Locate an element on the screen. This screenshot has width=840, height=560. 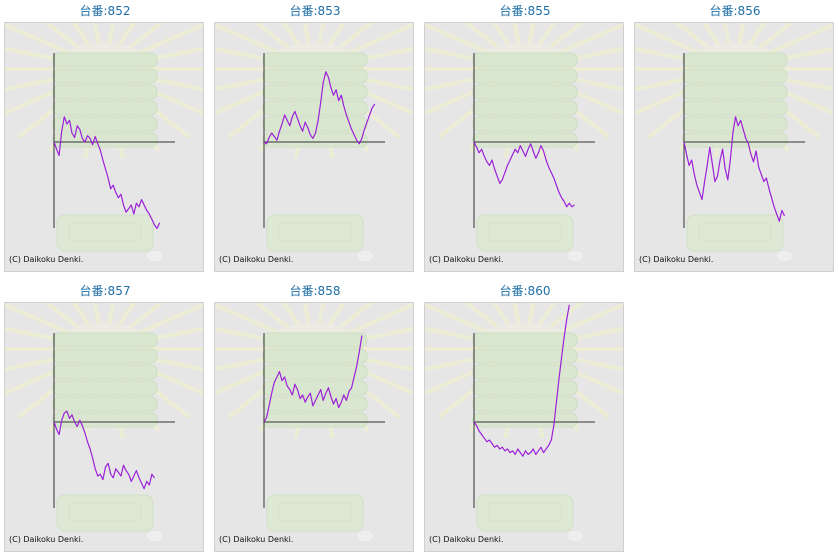
chart-title: 台番:860 is located at coordinates (525, 291).